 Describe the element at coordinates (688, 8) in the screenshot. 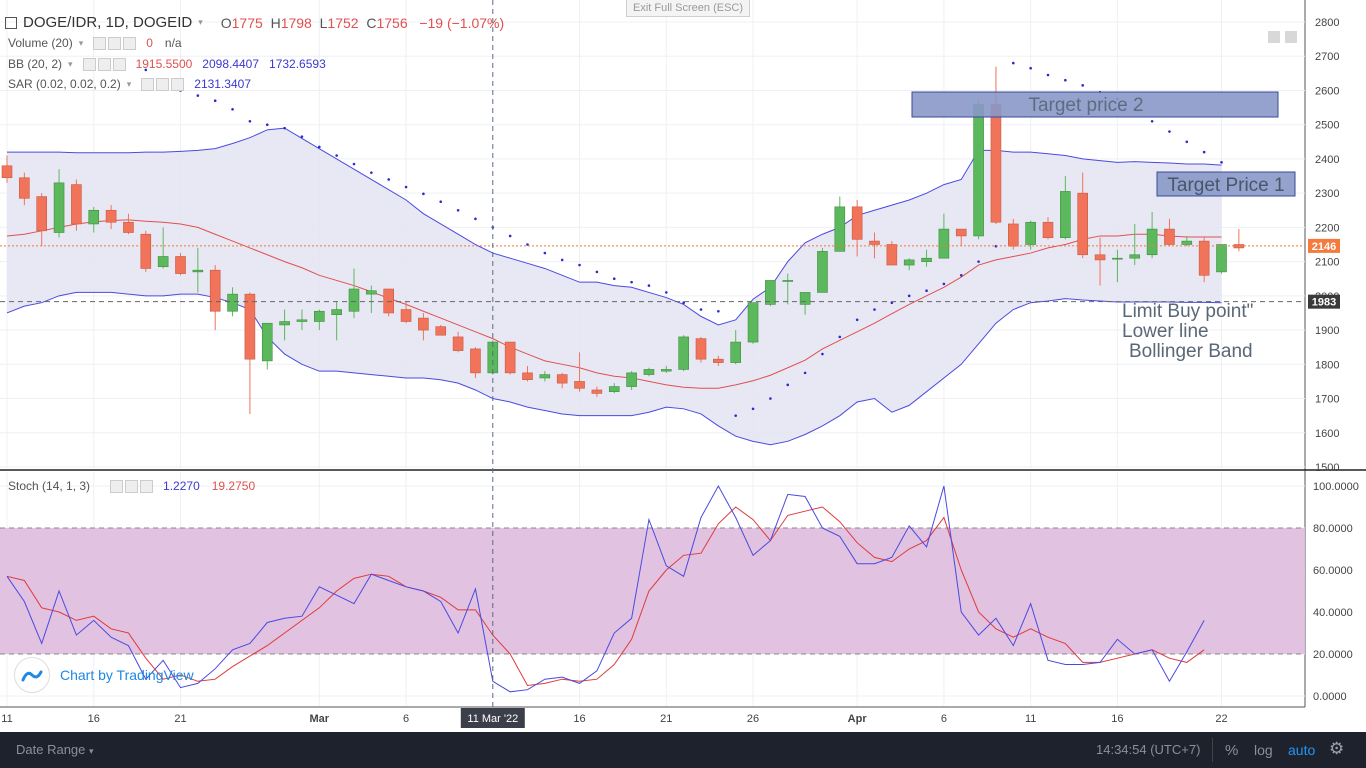

I see `exit-fullscreen-button: Exit Full Screen (ESC)` at that location.